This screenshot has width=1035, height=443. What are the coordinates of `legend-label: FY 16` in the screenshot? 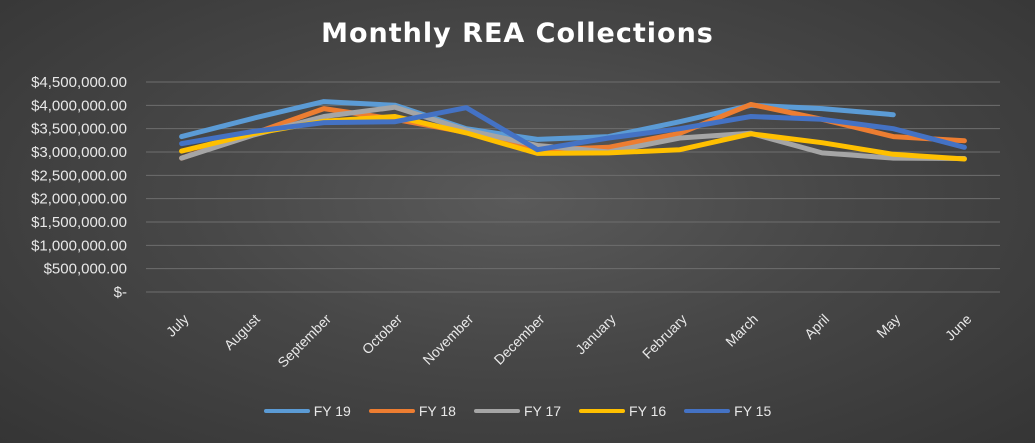 It's located at (648, 411).